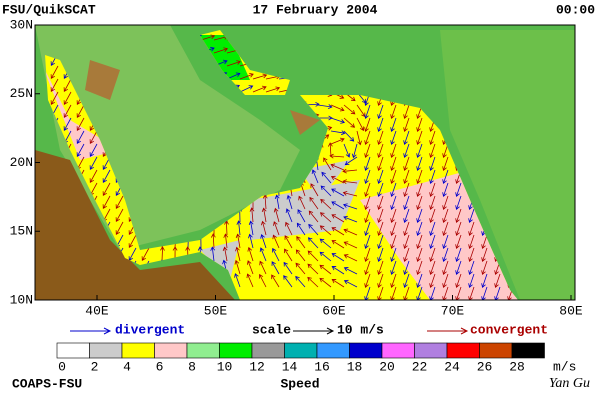 The image size is (600, 400). Describe the element at coordinates (127, 366) in the screenshot. I see `colorbar-tick: 4` at that location.